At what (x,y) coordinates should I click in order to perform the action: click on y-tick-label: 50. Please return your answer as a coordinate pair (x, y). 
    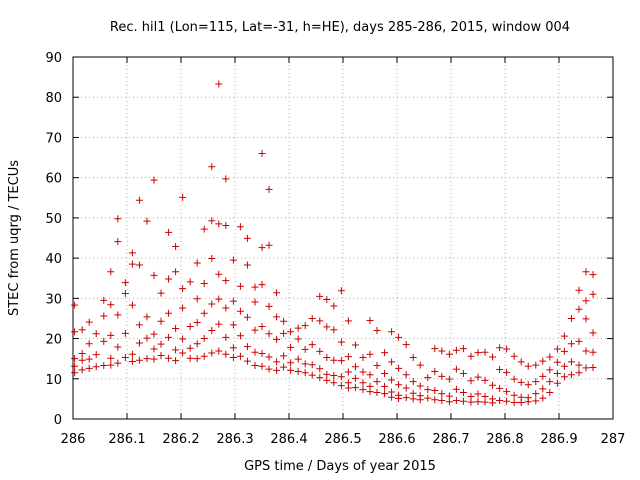
    Looking at the image, I should click on (53, 219).